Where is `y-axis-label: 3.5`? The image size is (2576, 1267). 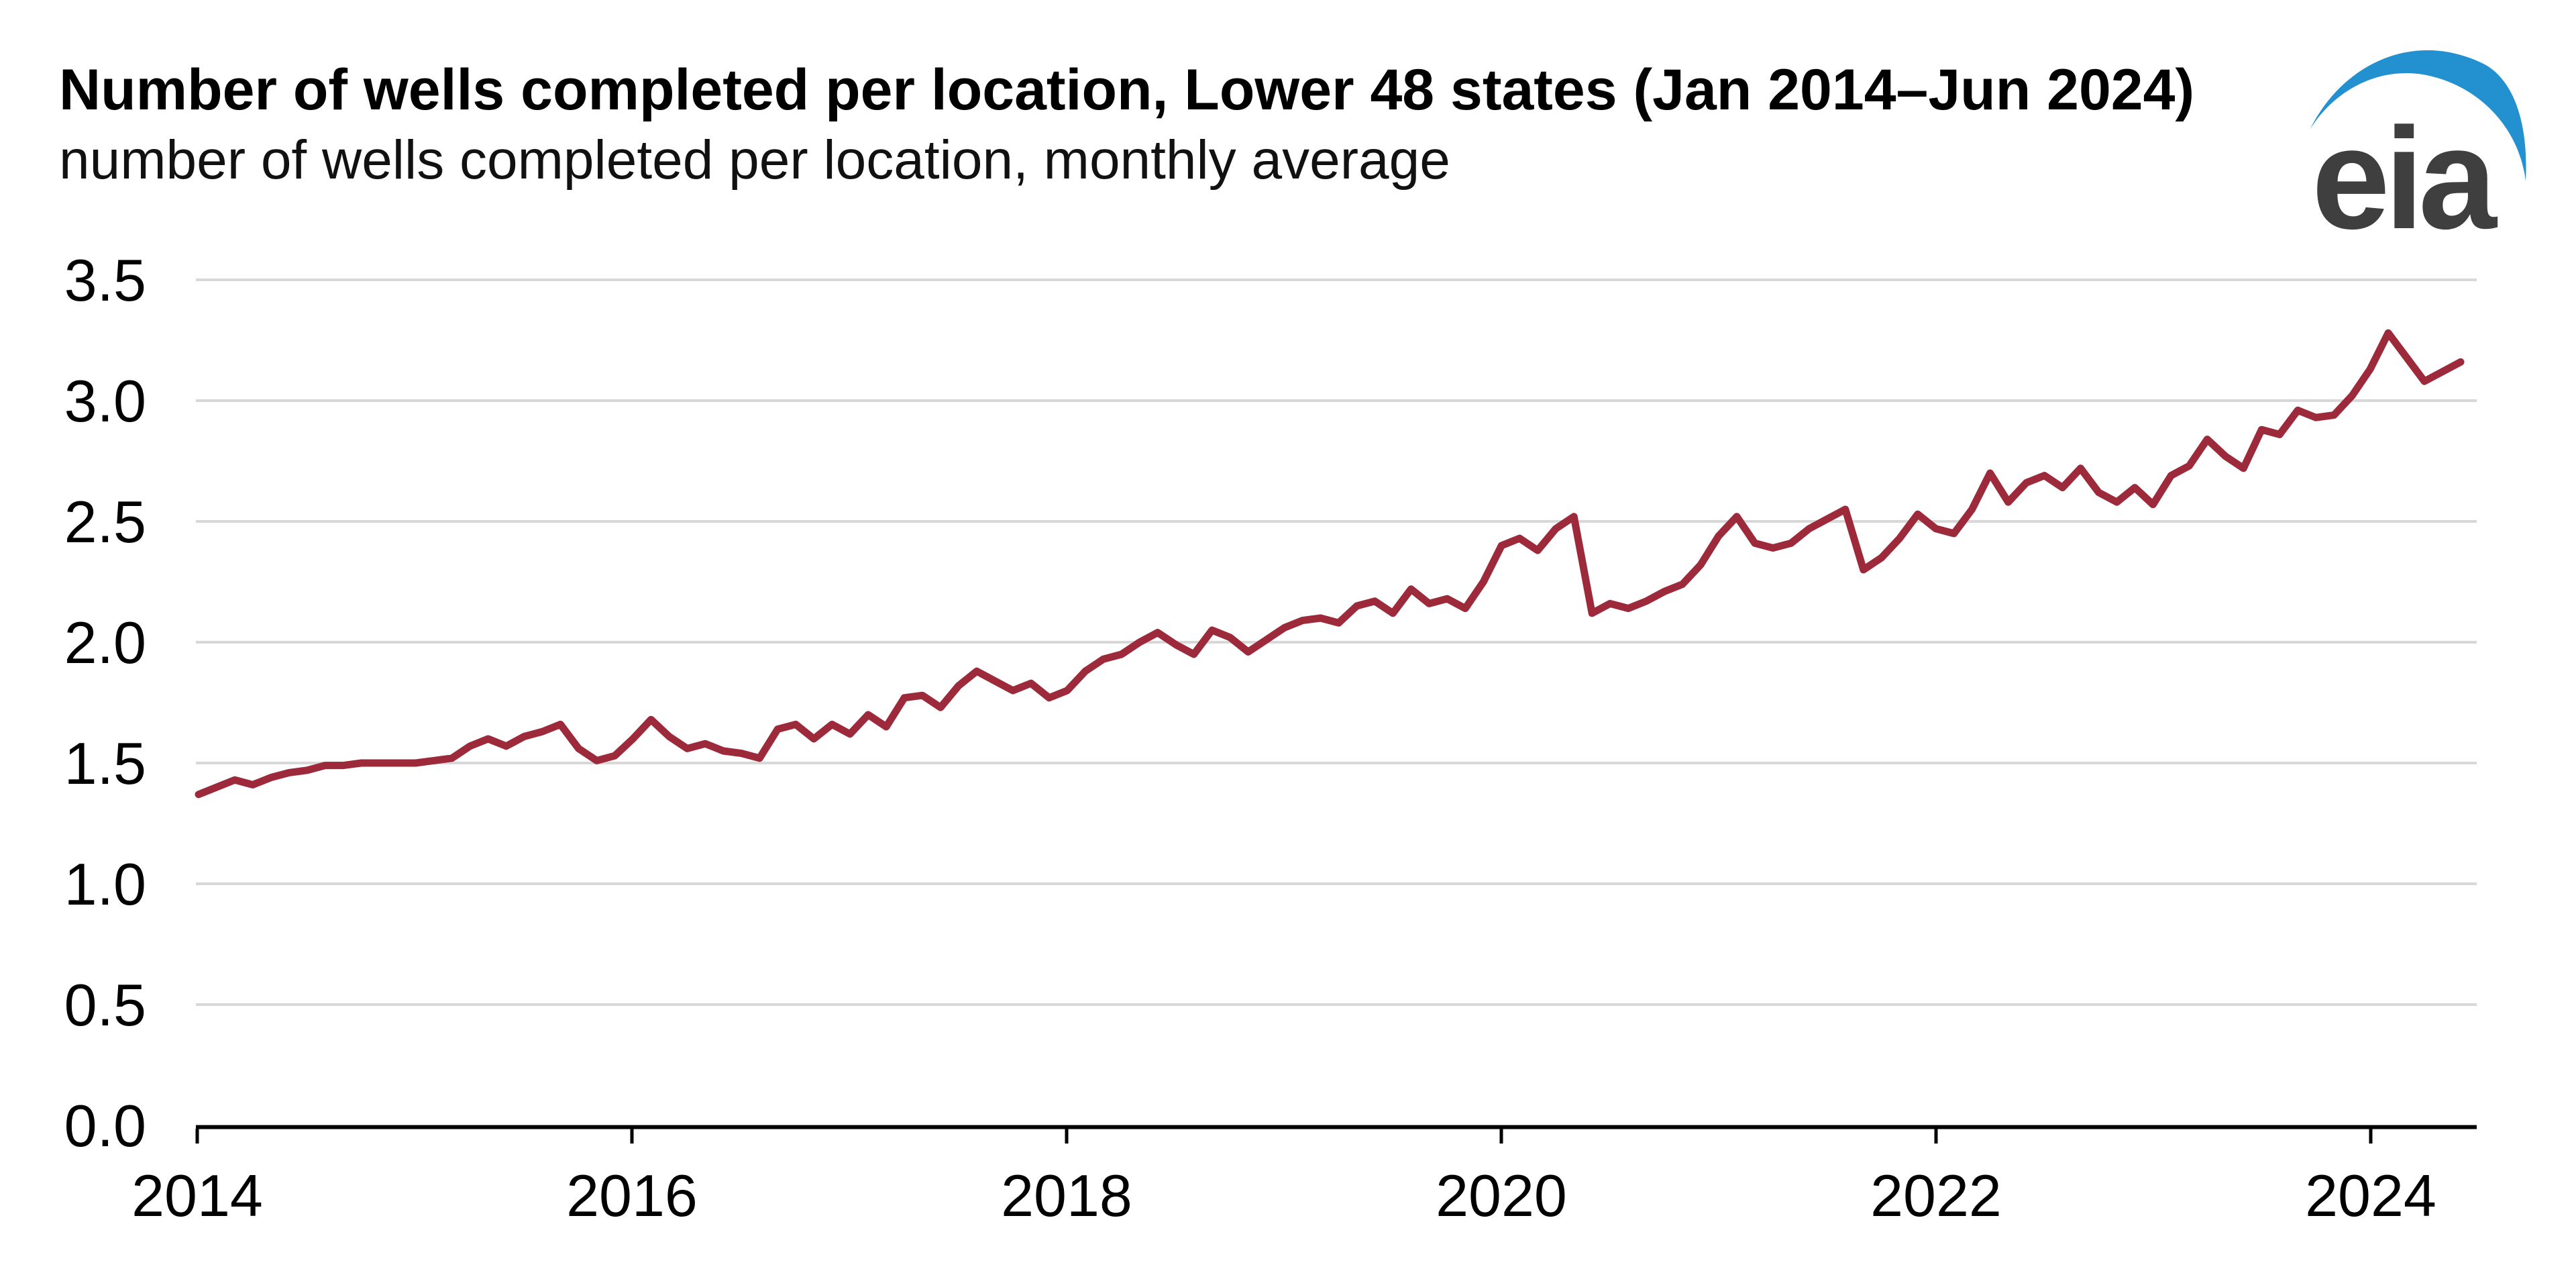 y-axis-label: 3.5 is located at coordinates (105, 280).